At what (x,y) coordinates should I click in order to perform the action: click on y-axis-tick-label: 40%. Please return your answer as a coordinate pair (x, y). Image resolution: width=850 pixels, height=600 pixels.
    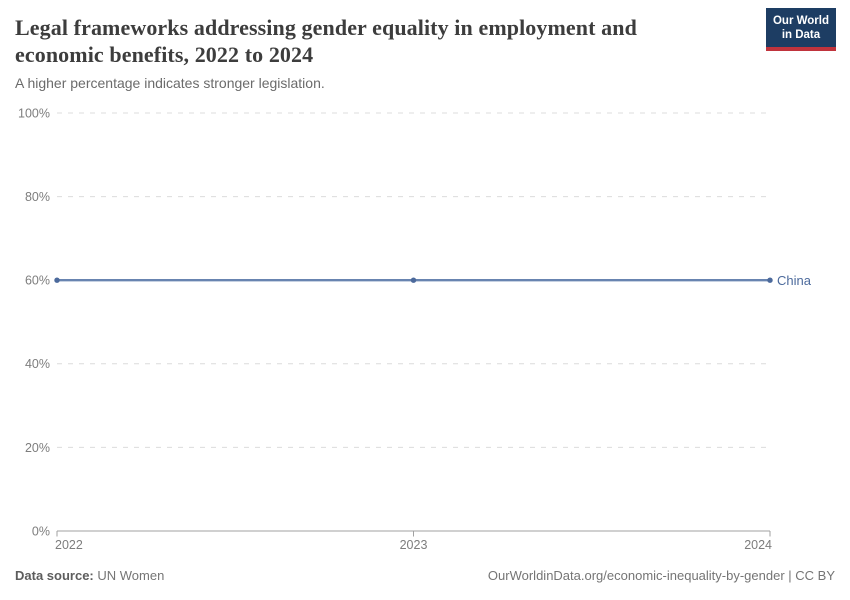
    Looking at the image, I should click on (37, 364).